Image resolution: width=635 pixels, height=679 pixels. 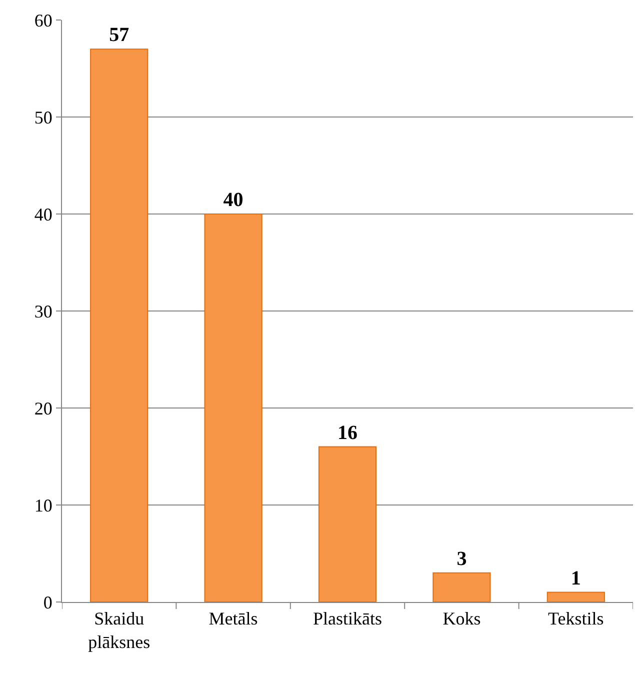 I want to click on x-tick-label: Skaidu plāksnes, so click(x=119, y=630).